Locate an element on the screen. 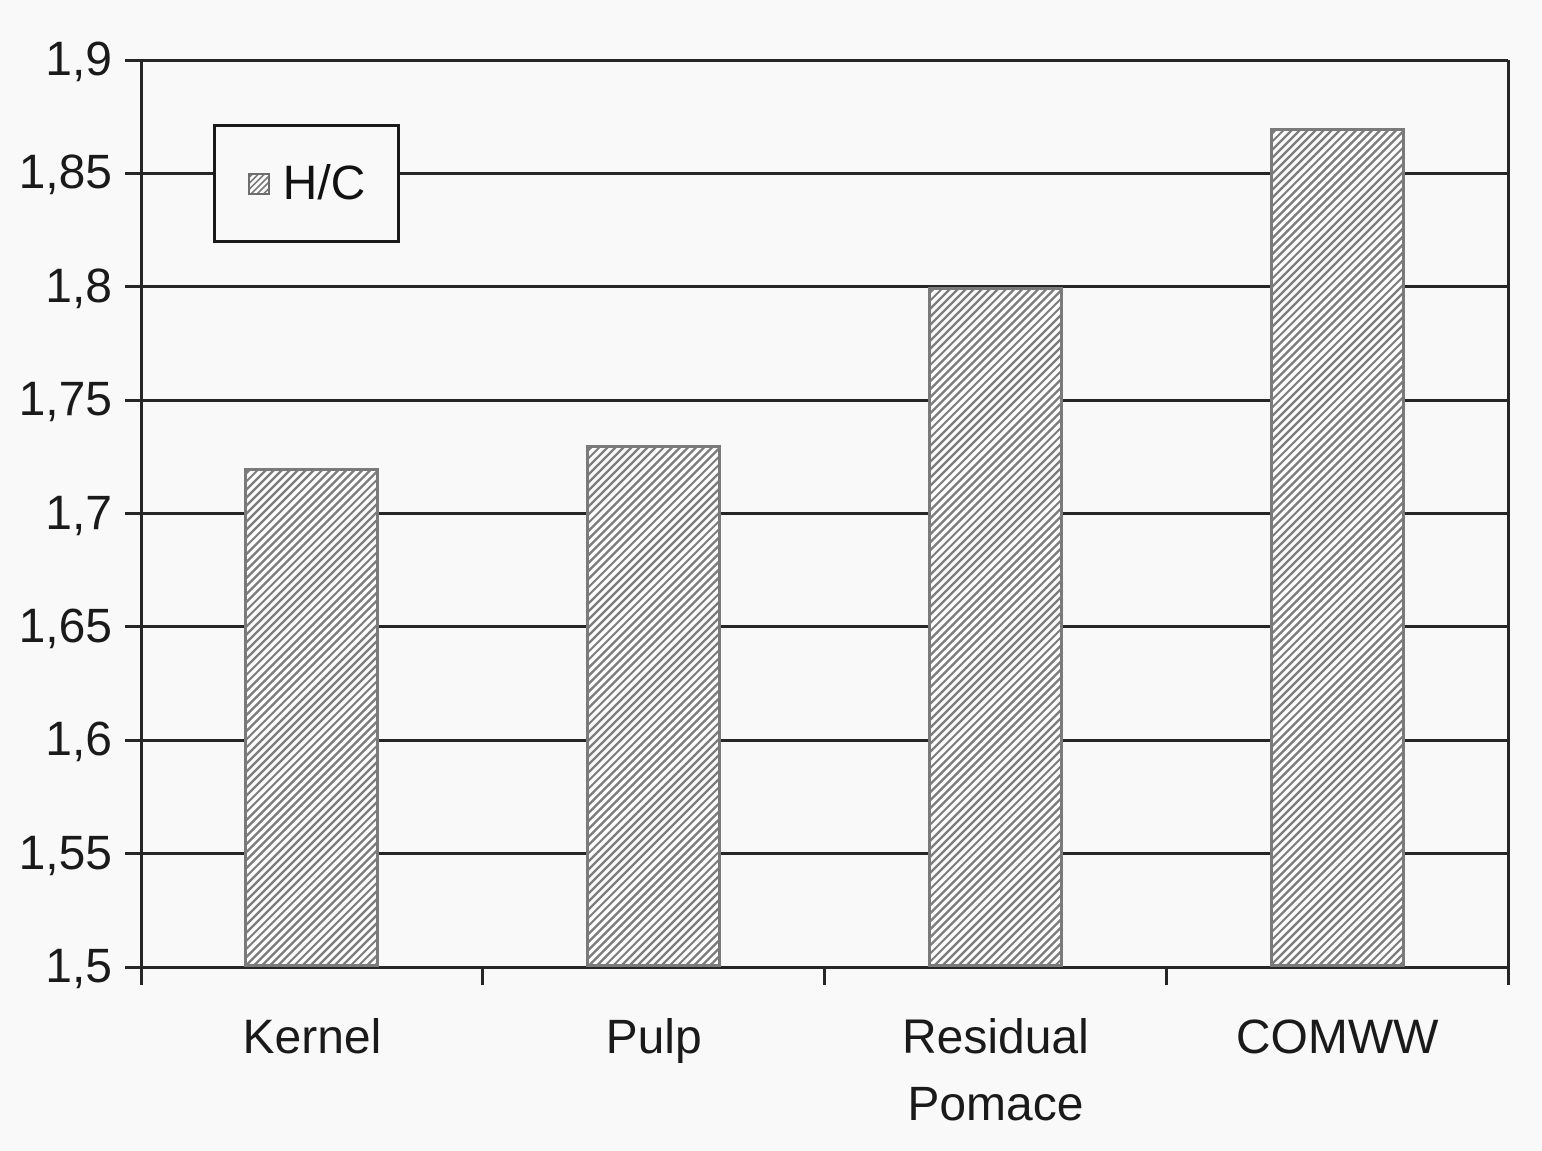 The height and width of the screenshot is (1151, 1542). x-category-label: Residual Pomace is located at coordinates (995, 1071).